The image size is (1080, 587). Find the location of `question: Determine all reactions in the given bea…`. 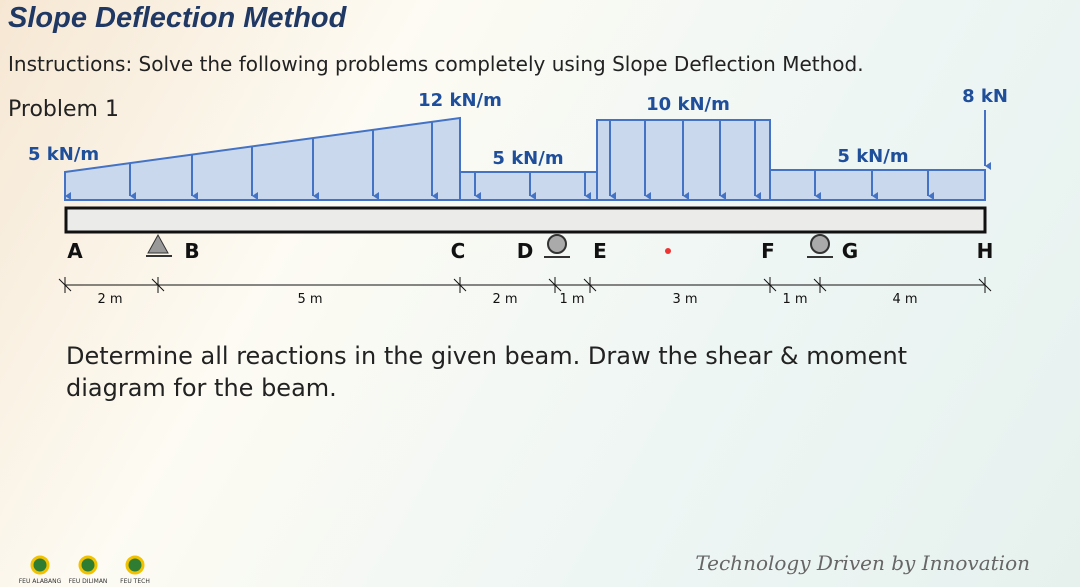

question: Determine all reactions in the given bea… is located at coordinates (487, 372).